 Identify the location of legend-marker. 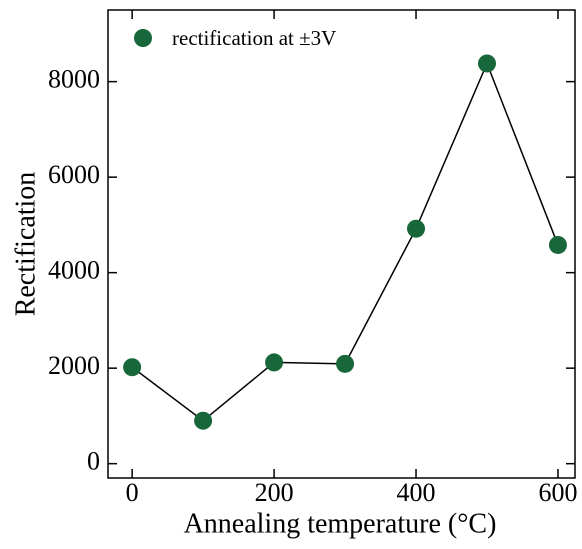
(143, 38).